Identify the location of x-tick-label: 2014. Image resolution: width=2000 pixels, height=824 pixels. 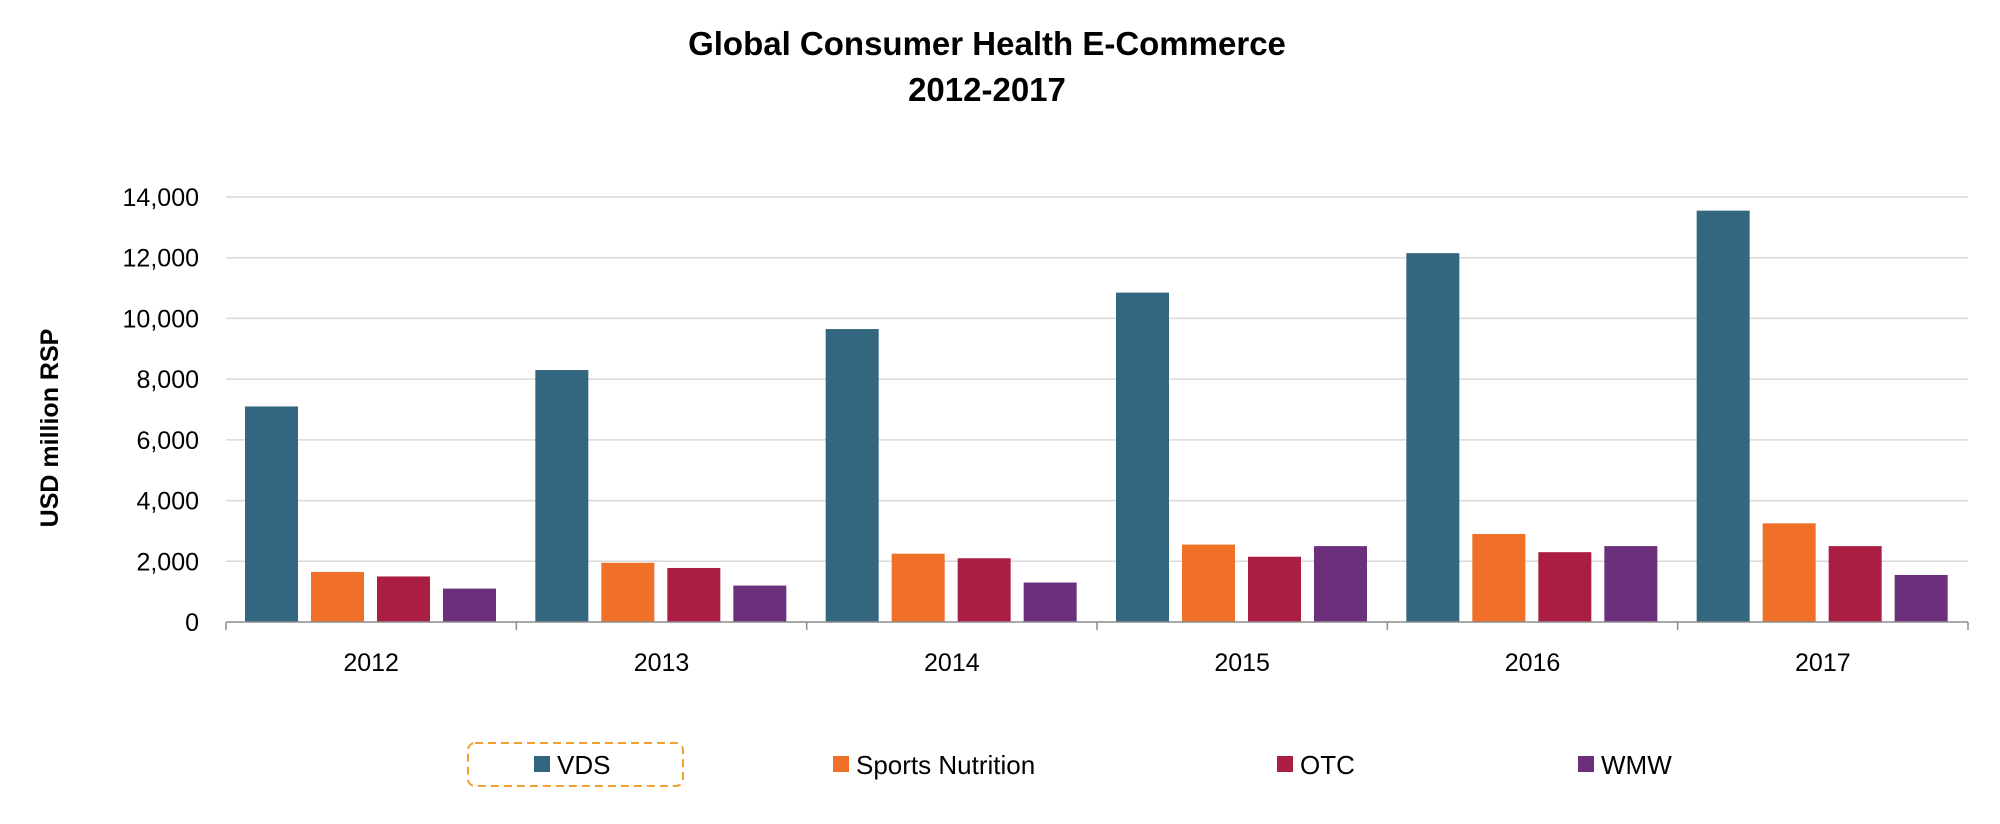
(952, 663).